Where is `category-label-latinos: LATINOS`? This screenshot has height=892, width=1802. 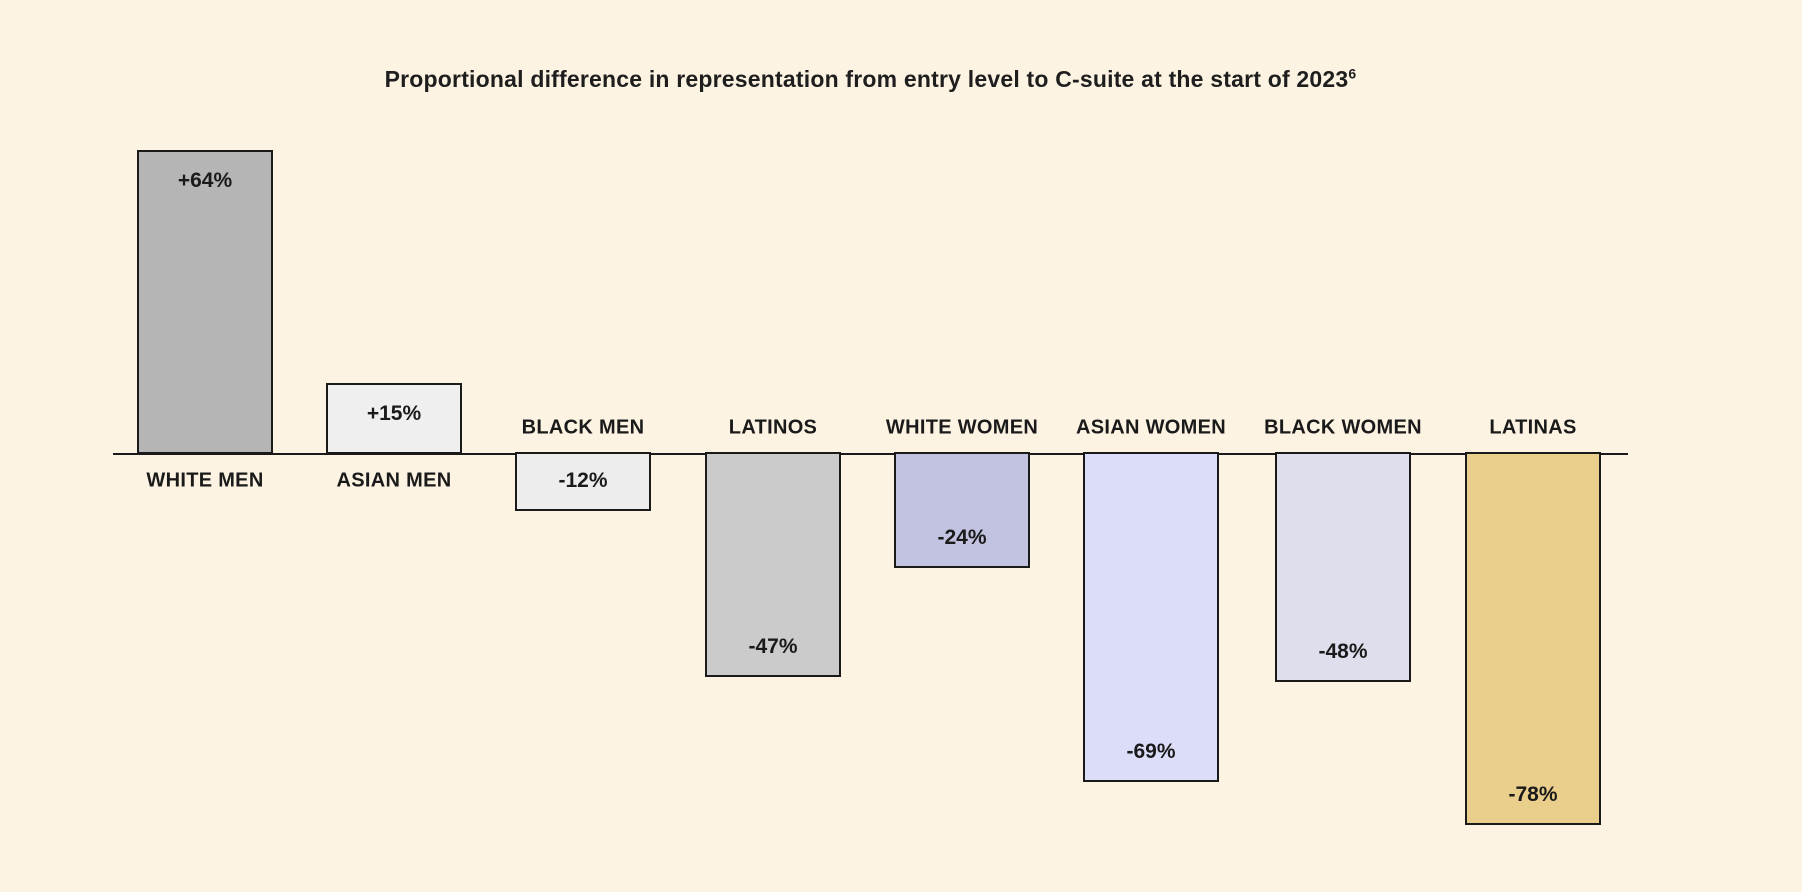 category-label-latinos: LATINOS is located at coordinates (773, 427).